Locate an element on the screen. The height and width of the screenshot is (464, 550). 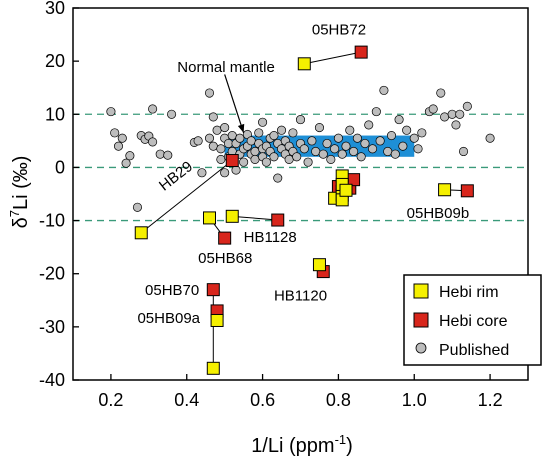
annotation-label-6: HB1120 is located at coordinates (300, 295).